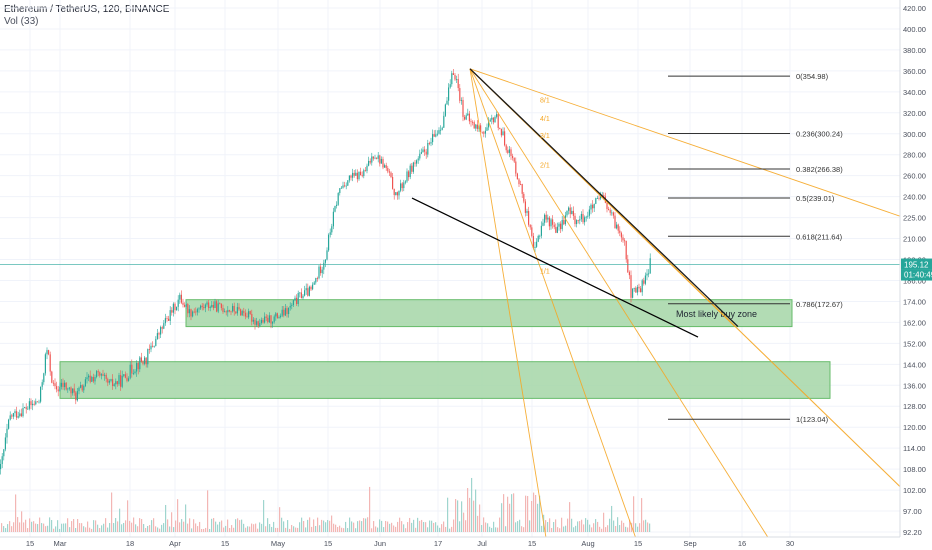 This screenshot has height=550, width=932. Describe the element at coordinates (914, 385) in the screenshot. I see `price-tick-label: 136.00` at that location.